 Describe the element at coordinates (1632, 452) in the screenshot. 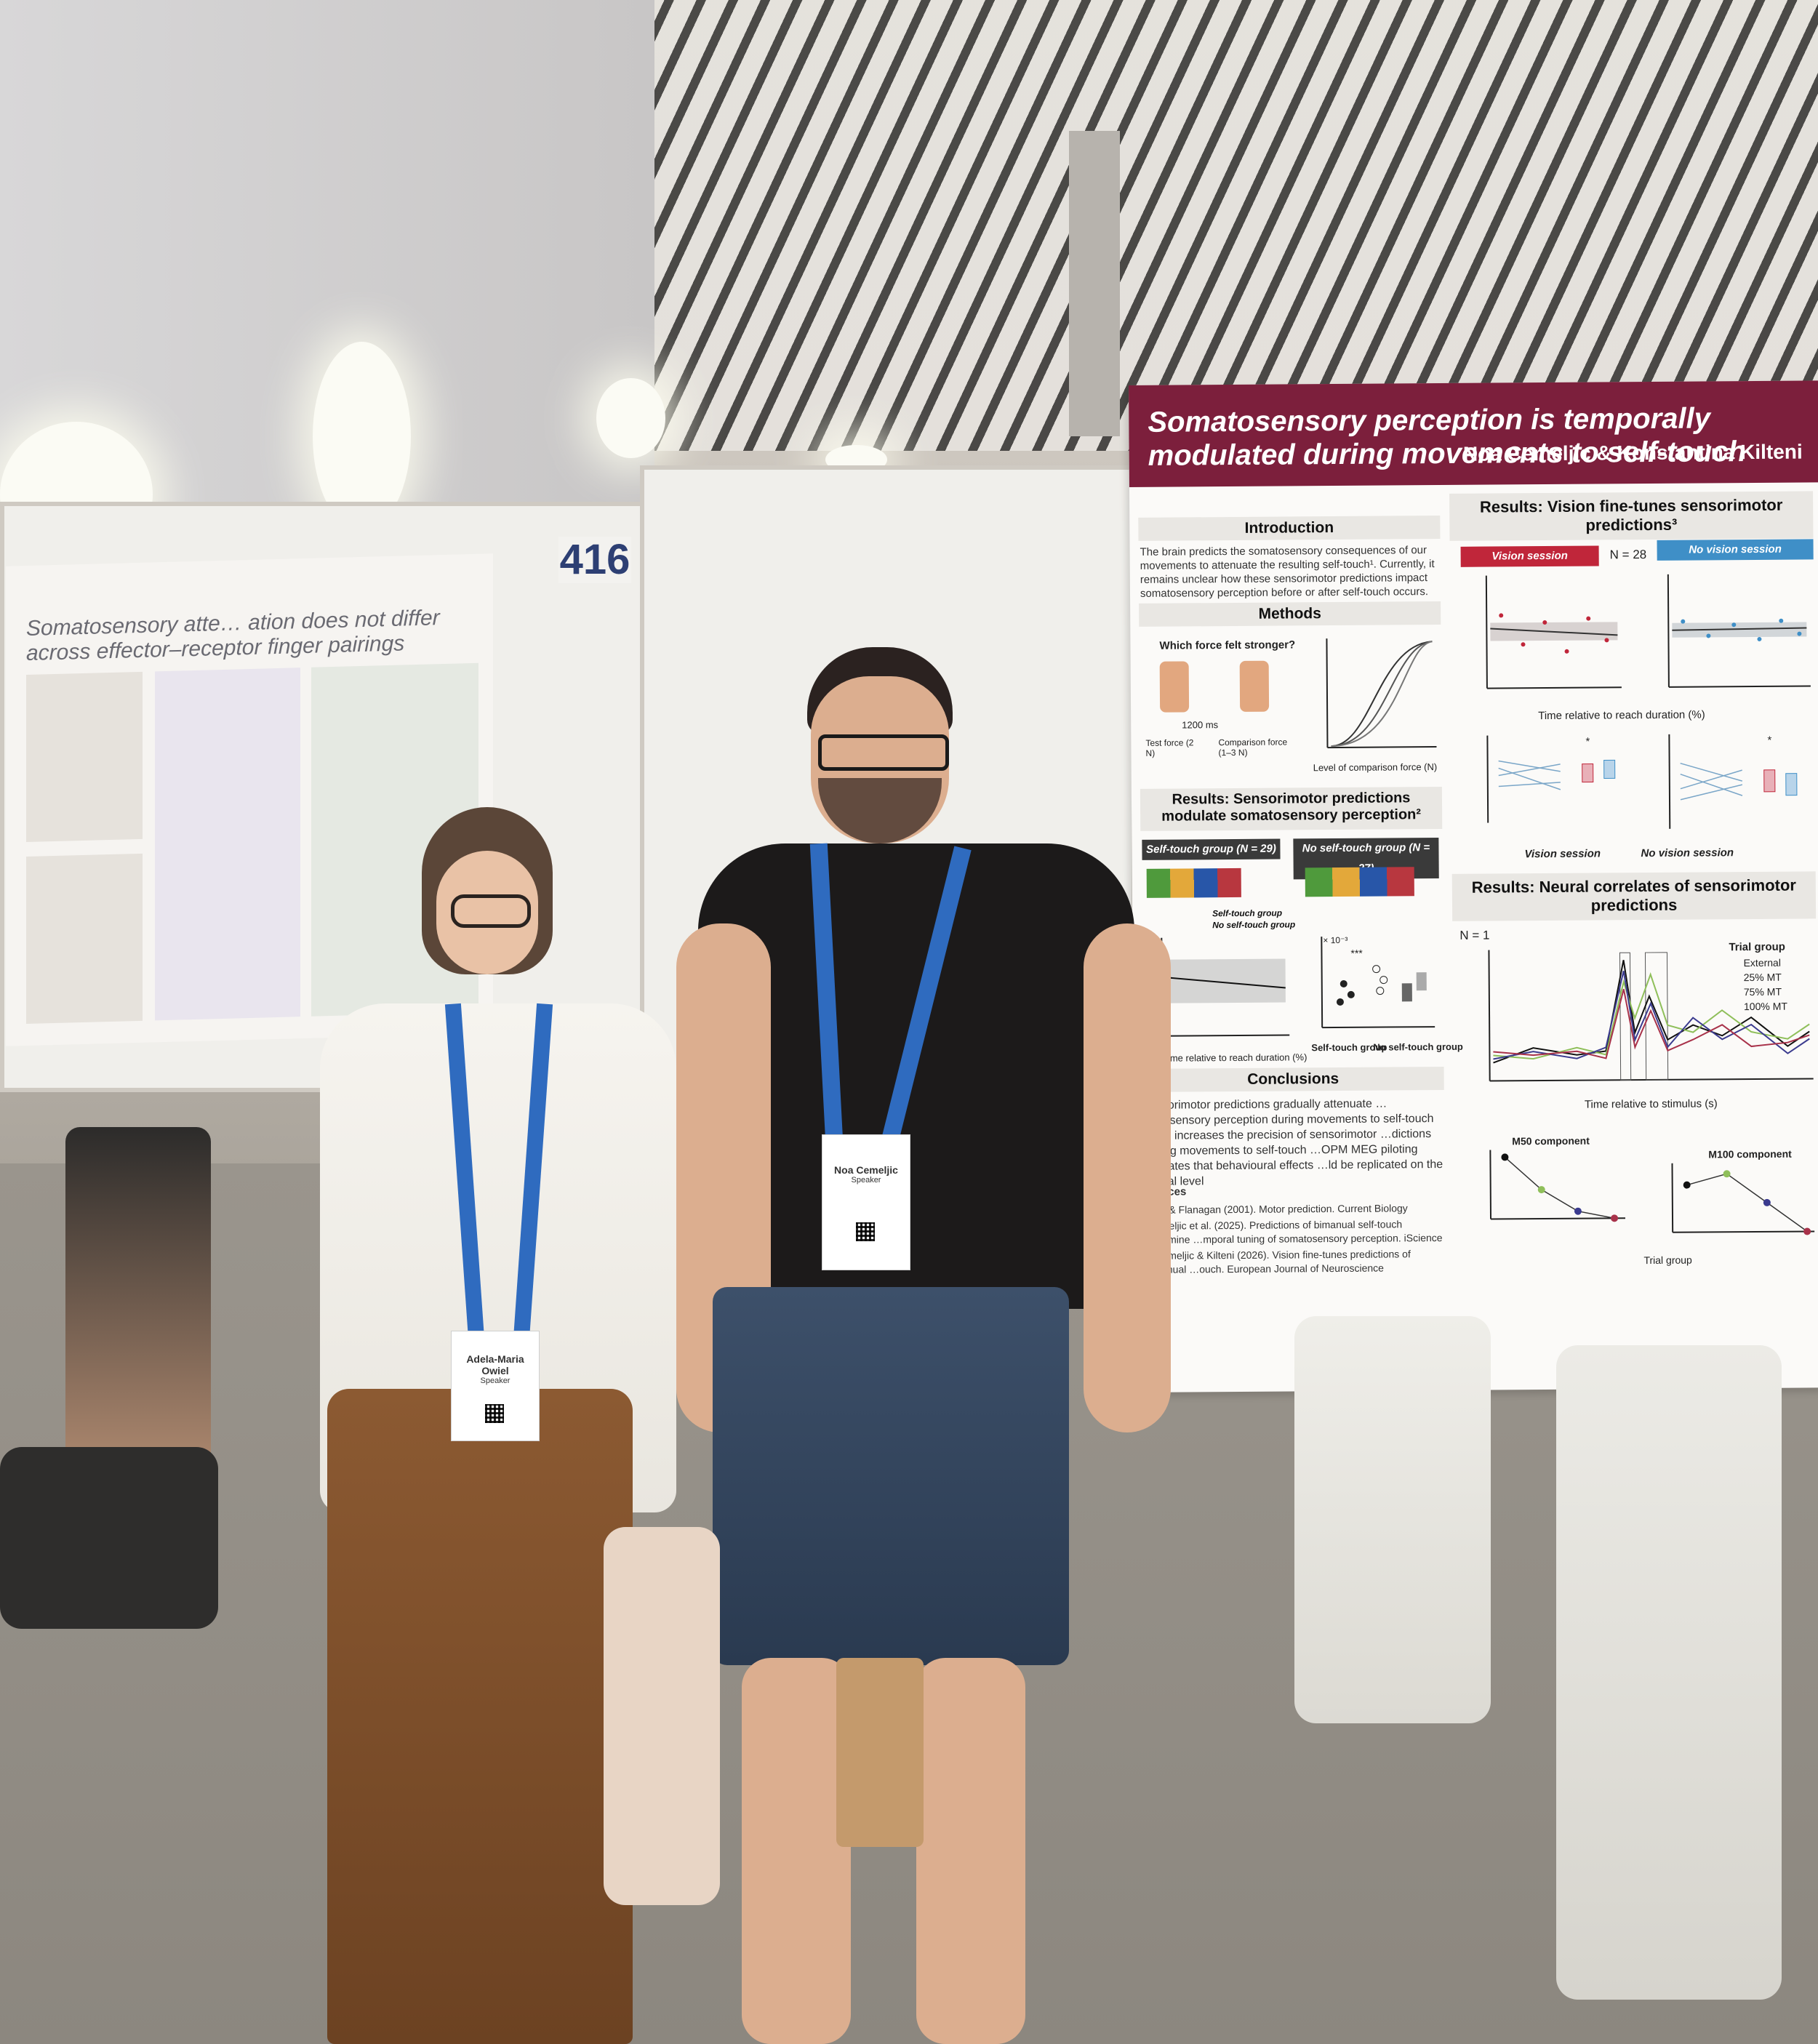

I see `poster-authors: Noa Cemeljic & Konstantina Kilteni` at that location.